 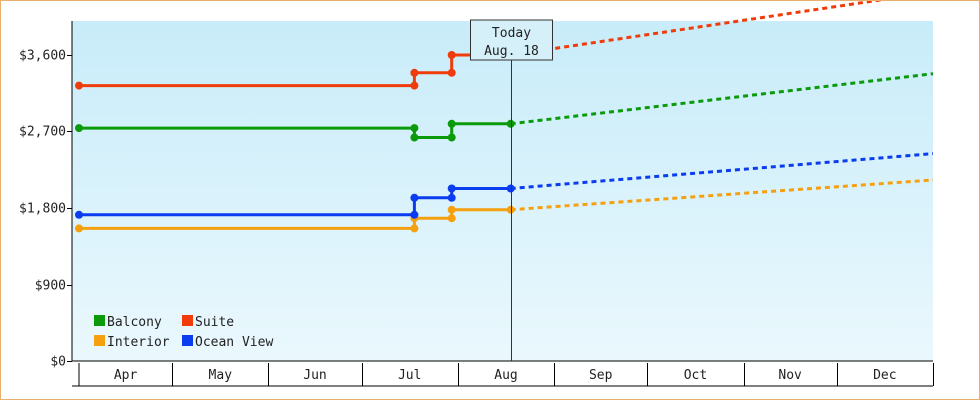 I want to click on legend-label: Suite, so click(x=214, y=322).